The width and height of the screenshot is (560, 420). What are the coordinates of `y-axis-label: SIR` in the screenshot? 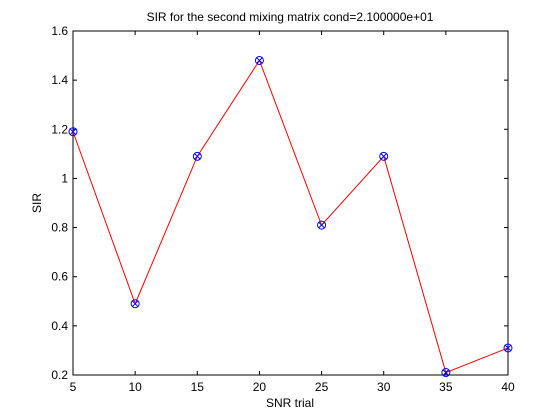 It's located at (37, 203).